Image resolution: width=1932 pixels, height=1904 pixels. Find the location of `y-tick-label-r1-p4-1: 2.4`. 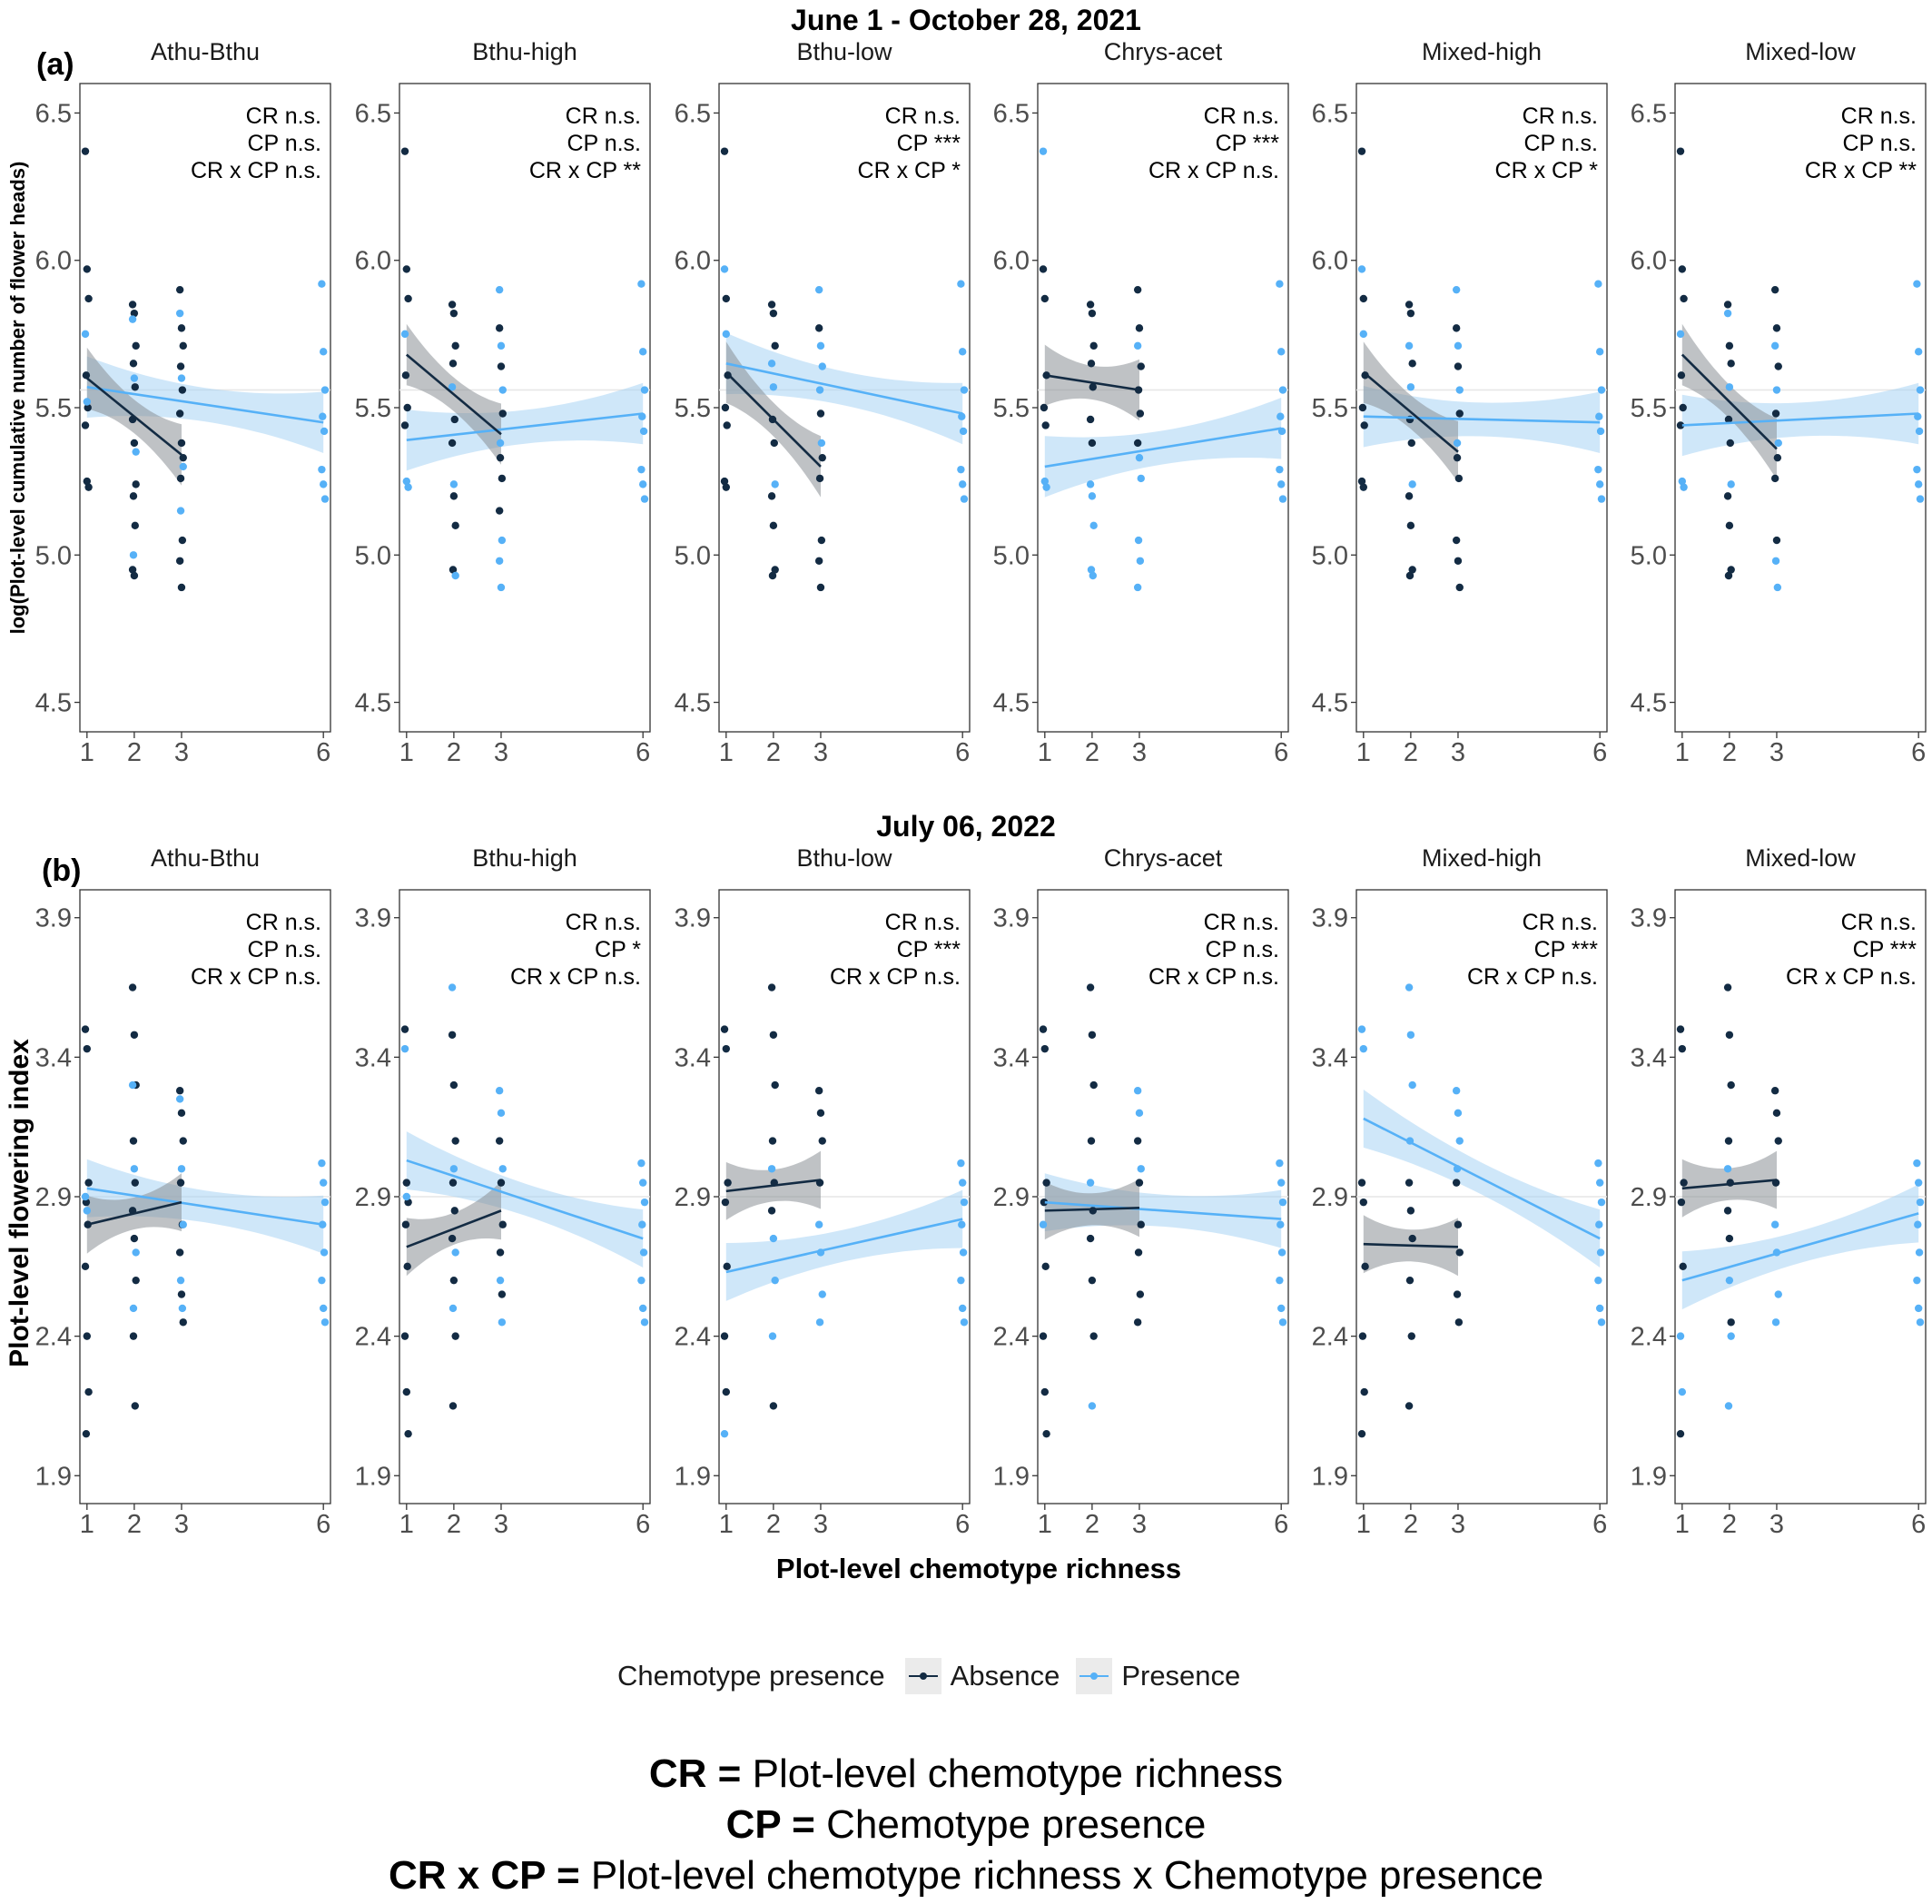

y-tick-label-r1-p4-1: 2.4 is located at coordinates (1330, 1338).